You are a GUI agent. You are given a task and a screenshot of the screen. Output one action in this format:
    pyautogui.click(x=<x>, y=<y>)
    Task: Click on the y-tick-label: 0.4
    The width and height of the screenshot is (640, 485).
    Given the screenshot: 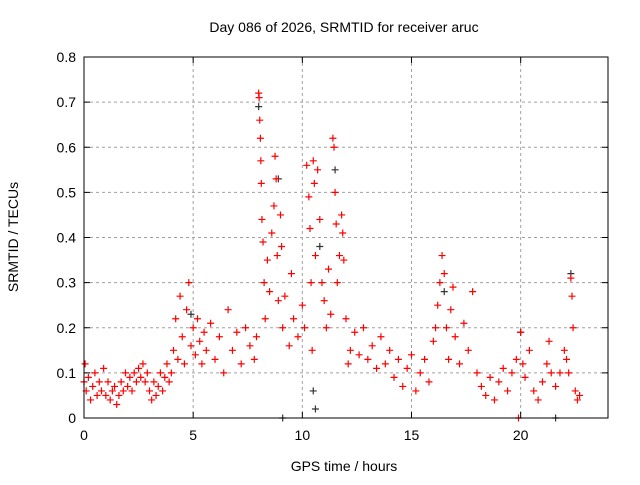 What is the action you would take?
    pyautogui.click(x=67, y=238)
    